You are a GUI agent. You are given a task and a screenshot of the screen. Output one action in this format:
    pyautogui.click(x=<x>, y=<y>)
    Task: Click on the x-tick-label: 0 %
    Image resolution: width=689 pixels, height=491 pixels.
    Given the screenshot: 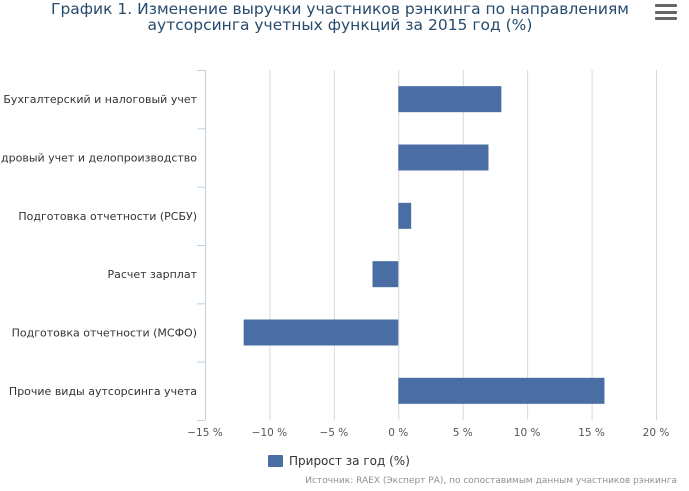 What is the action you would take?
    pyautogui.click(x=398, y=433)
    